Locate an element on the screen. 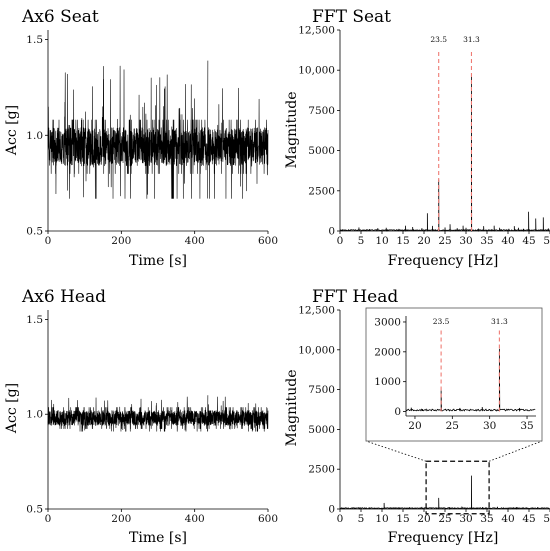  seat-fft-x-tick-label: 5 is located at coordinates (361, 241).